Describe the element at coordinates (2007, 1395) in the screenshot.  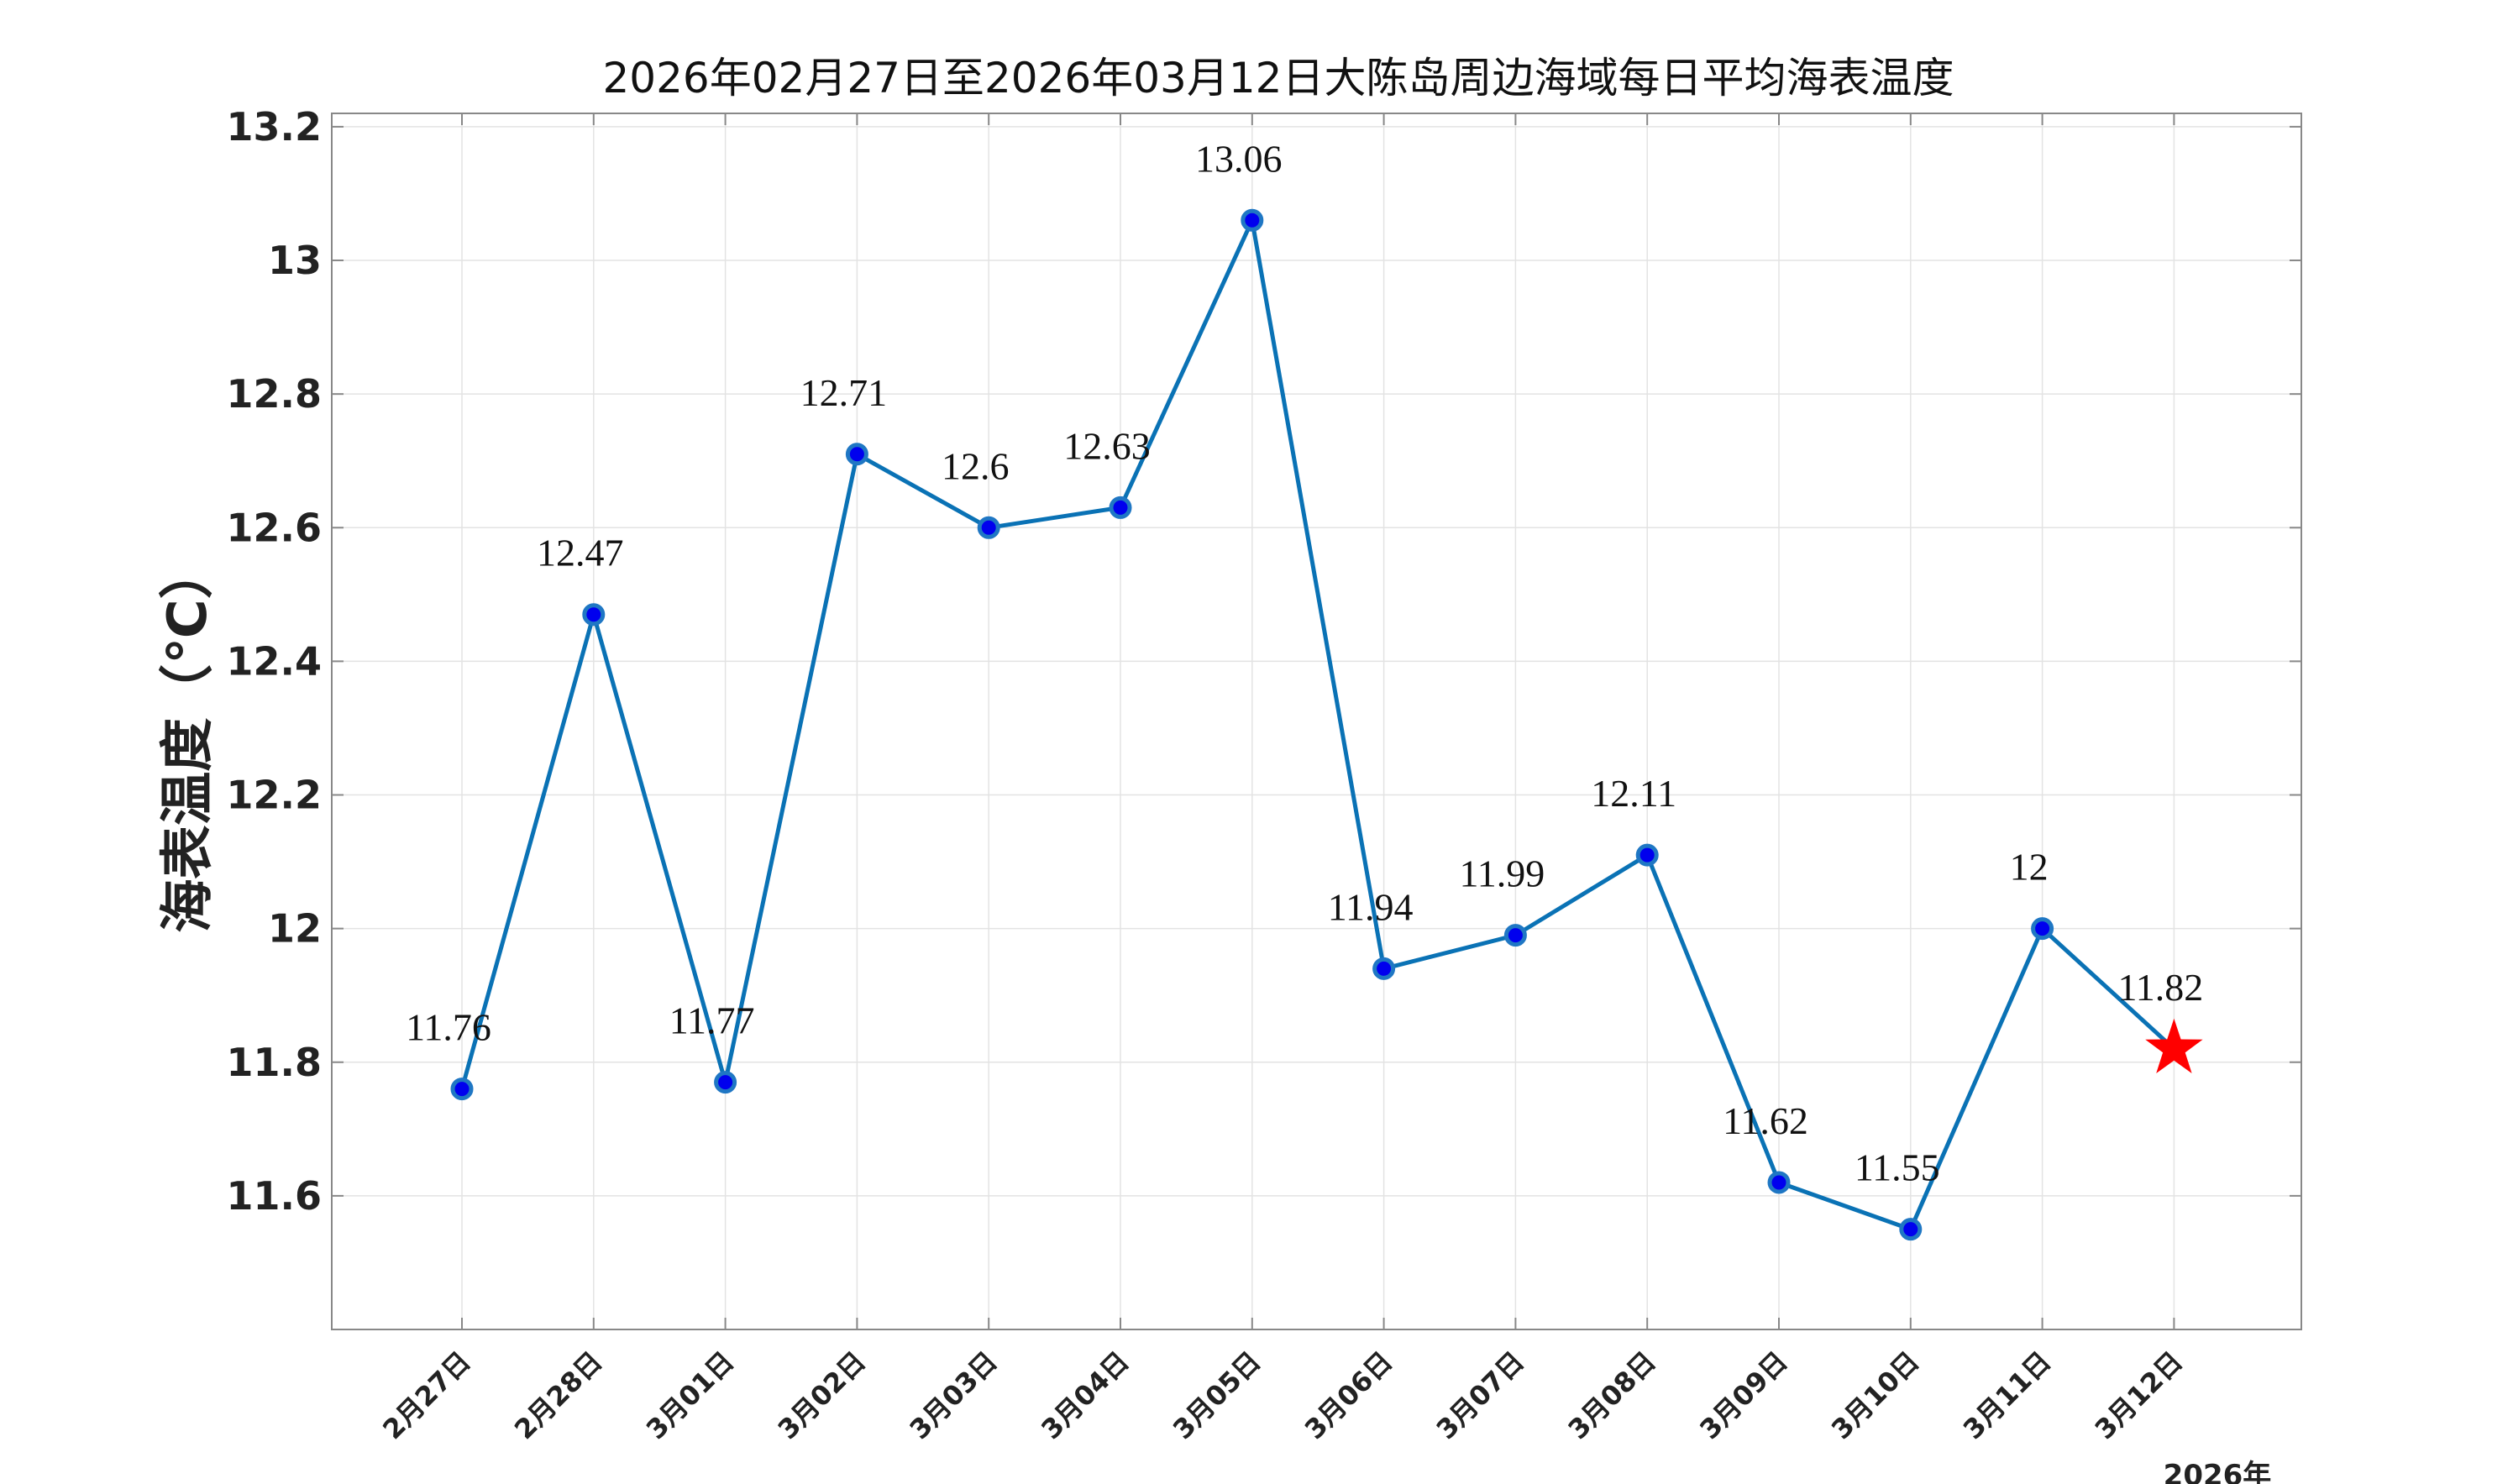
I see `x-tick-label: 3月11日` at that location.